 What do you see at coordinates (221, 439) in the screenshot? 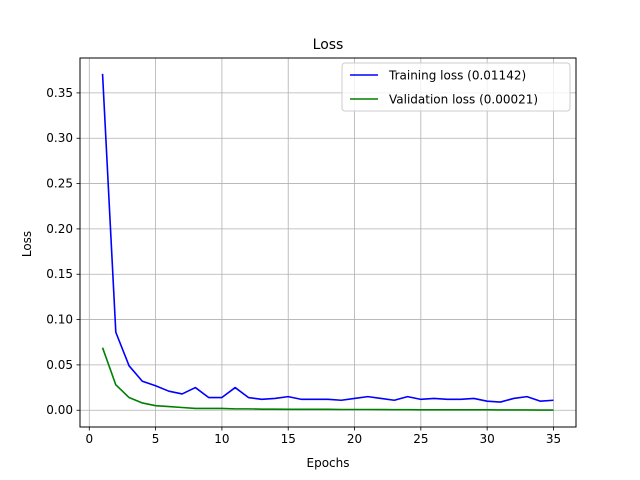
I see `x-tick-label: 10` at bounding box center [221, 439].